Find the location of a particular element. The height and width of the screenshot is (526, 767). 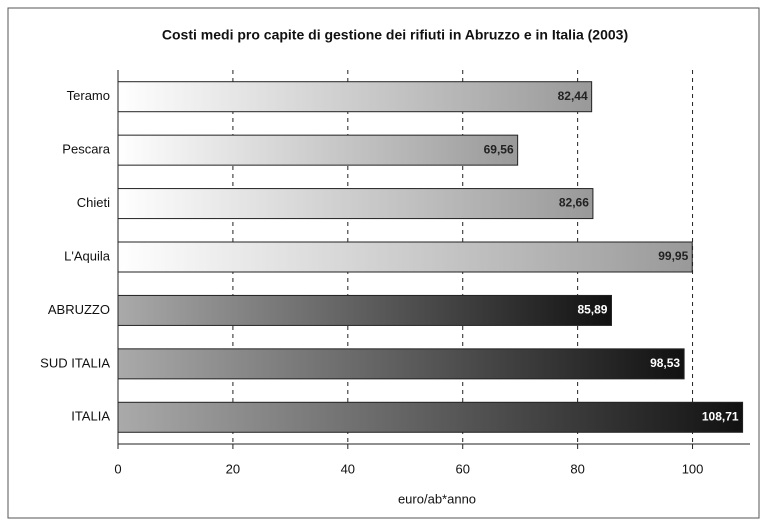

value-label: 108,71 is located at coordinates (720, 416).